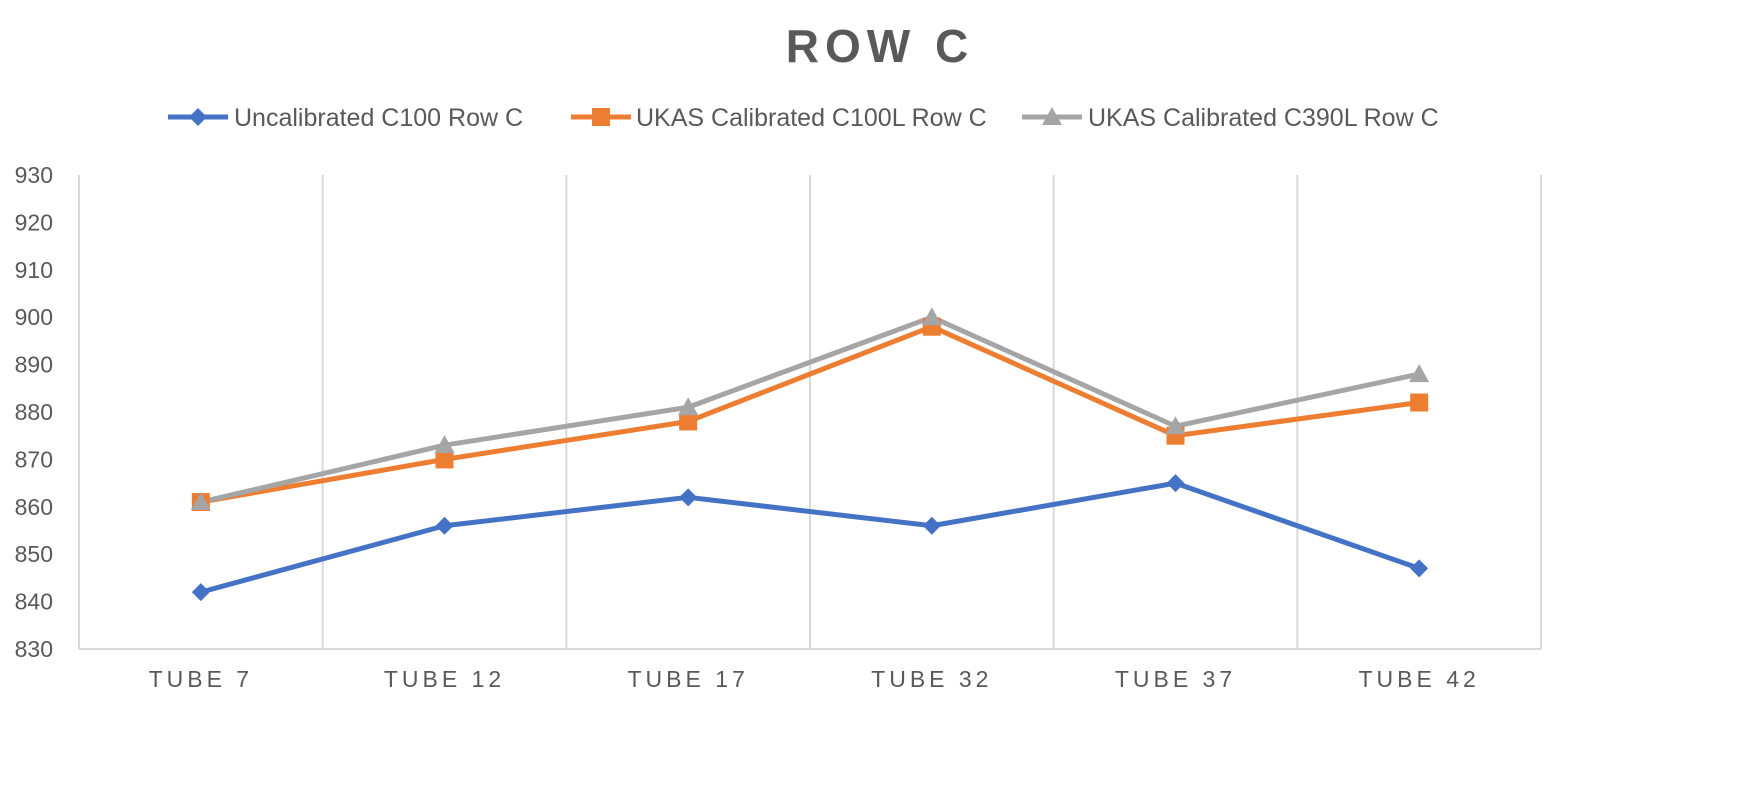  What do you see at coordinates (34, 602) in the screenshot?
I see `y-tick-label: 840` at bounding box center [34, 602].